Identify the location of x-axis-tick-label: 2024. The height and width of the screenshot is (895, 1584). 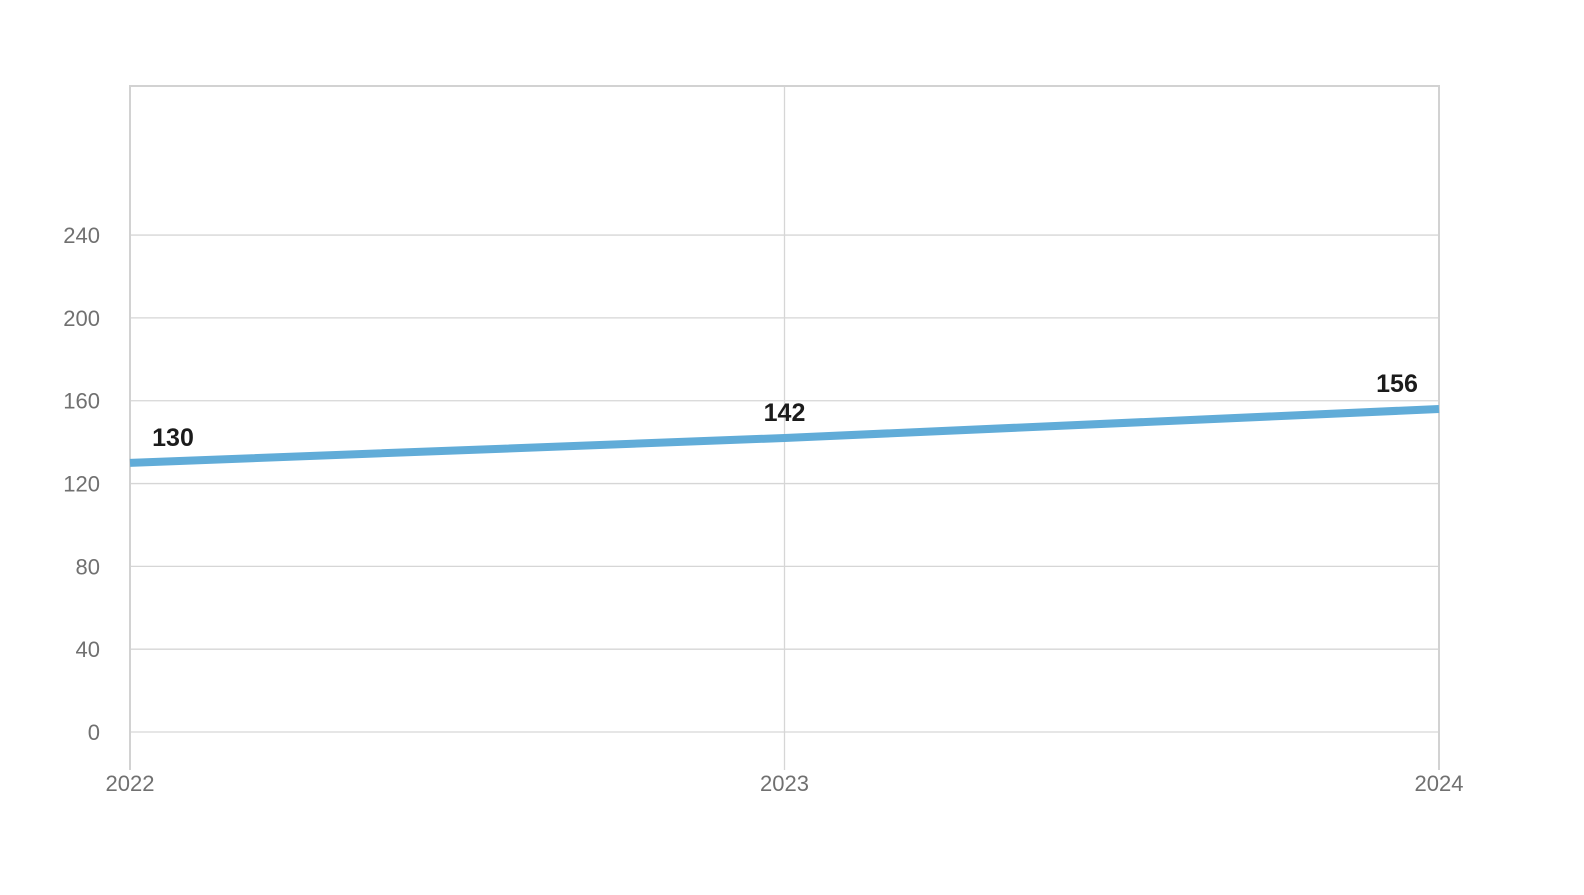
(1439, 783).